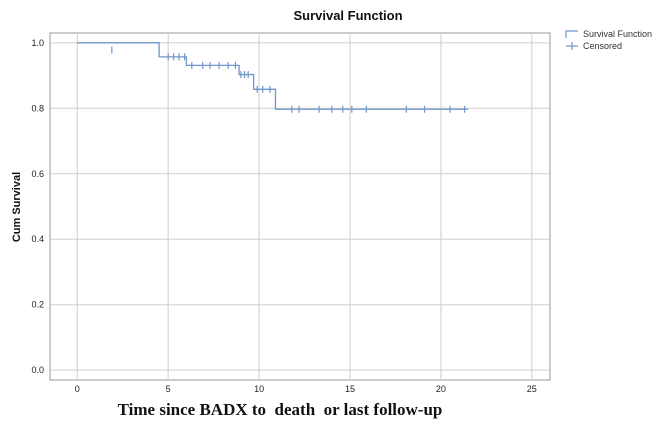 The width and height of the screenshot is (659, 436). What do you see at coordinates (17, 207) in the screenshot?
I see `y-axis-label: Cum Survival` at bounding box center [17, 207].